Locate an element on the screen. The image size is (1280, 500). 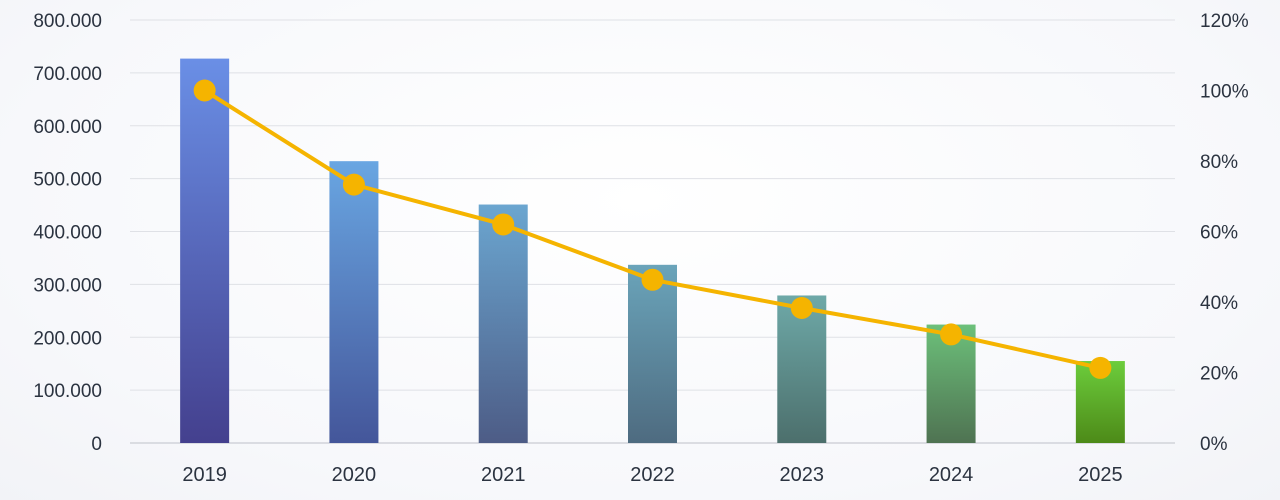
bar-2019 is located at coordinates (205, 250).